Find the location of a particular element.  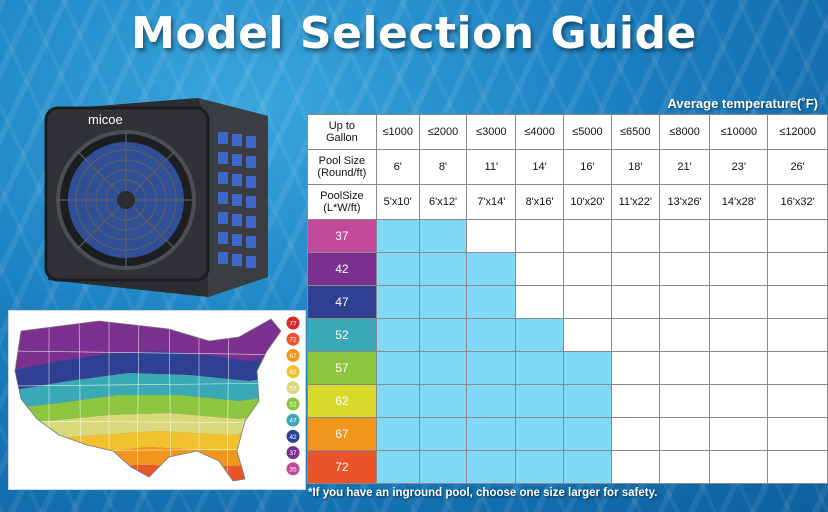

temperature-cell: 62 is located at coordinates (342, 401).